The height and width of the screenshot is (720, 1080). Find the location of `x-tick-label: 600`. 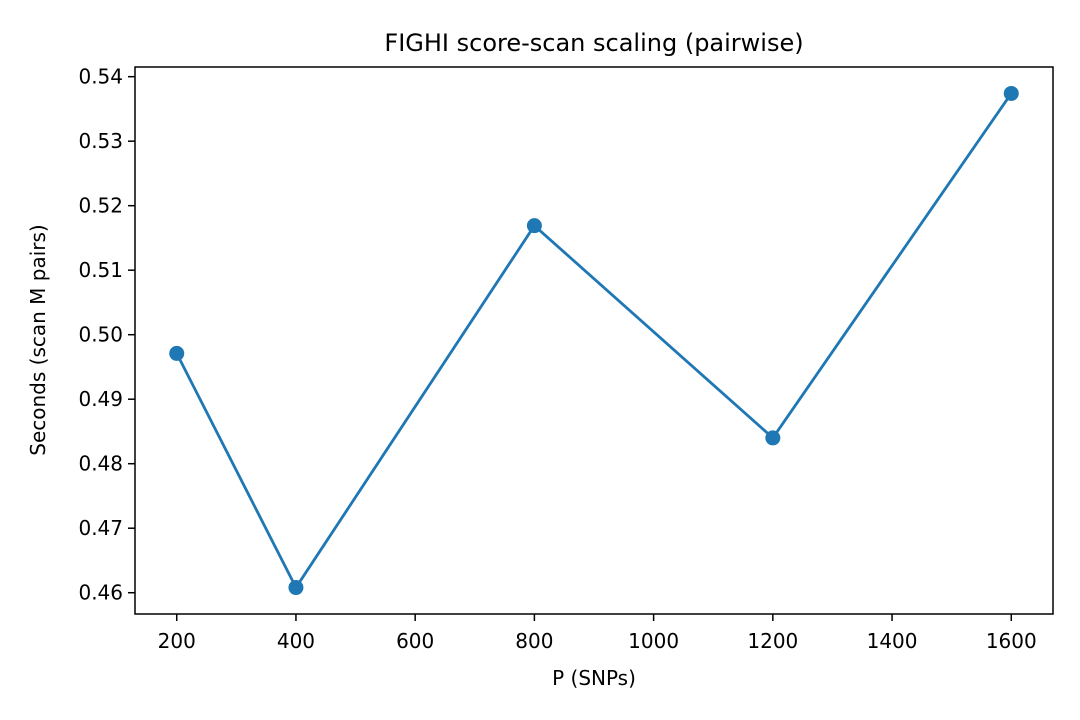

x-tick-label: 600 is located at coordinates (415, 641).